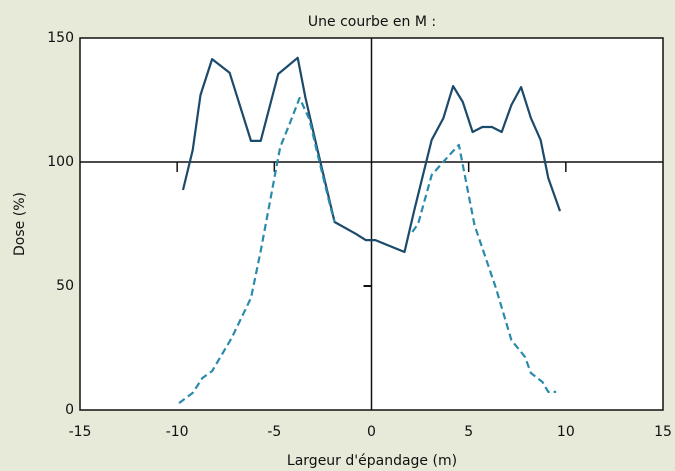 The height and width of the screenshot is (471, 675). What do you see at coordinates (274, 432) in the screenshot?
I see `x-tick-label: -5` at bounding box center [274, 432].